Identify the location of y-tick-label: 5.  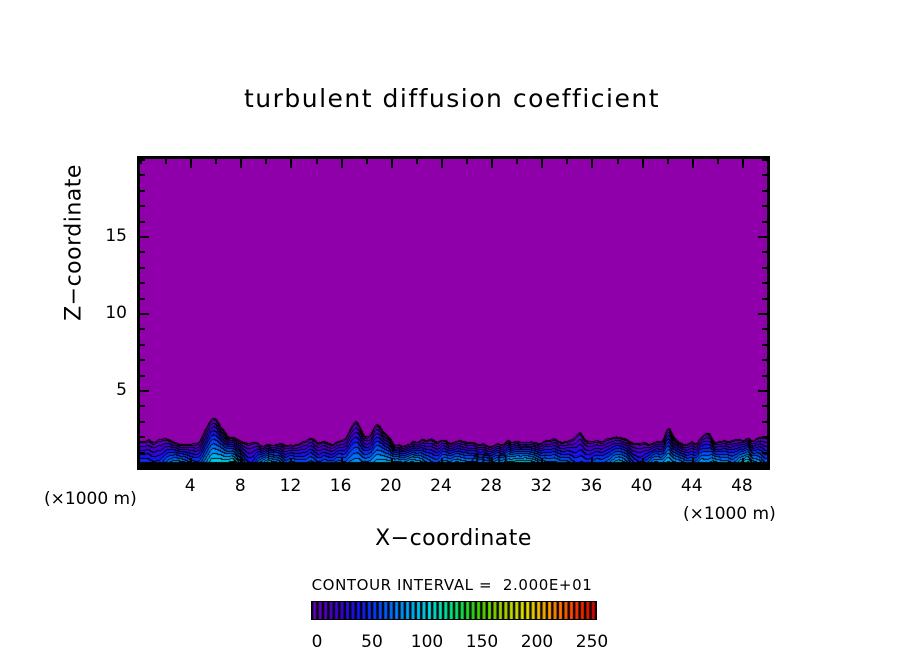
(121, 390).